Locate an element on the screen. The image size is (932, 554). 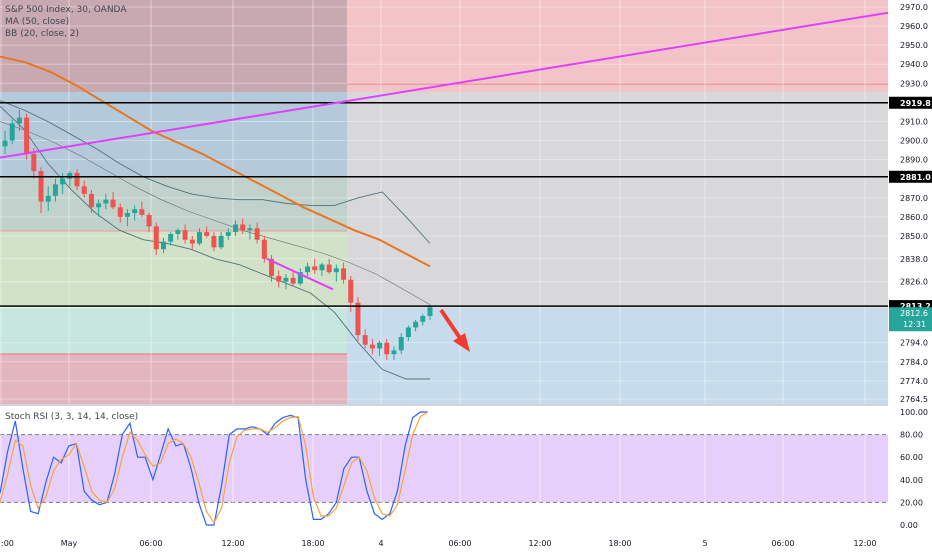
indicator-ma-label: MA (50, close) is located at coordinates (37, 22).